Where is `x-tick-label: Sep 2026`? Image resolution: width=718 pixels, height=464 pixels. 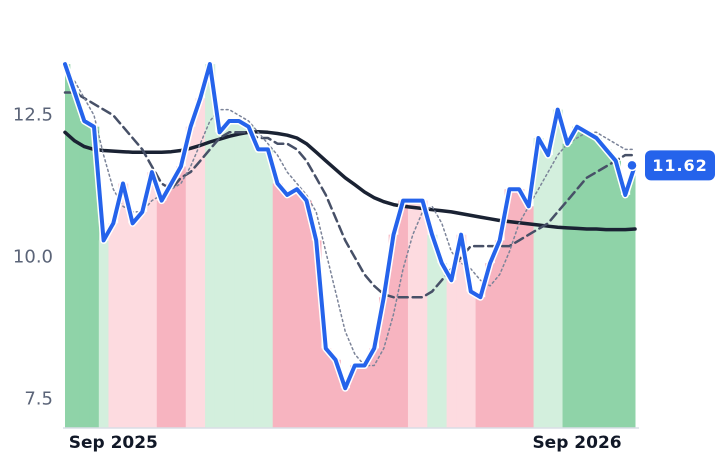 x-tick-label: Sep 2026 is located at coordinates (576, 443).